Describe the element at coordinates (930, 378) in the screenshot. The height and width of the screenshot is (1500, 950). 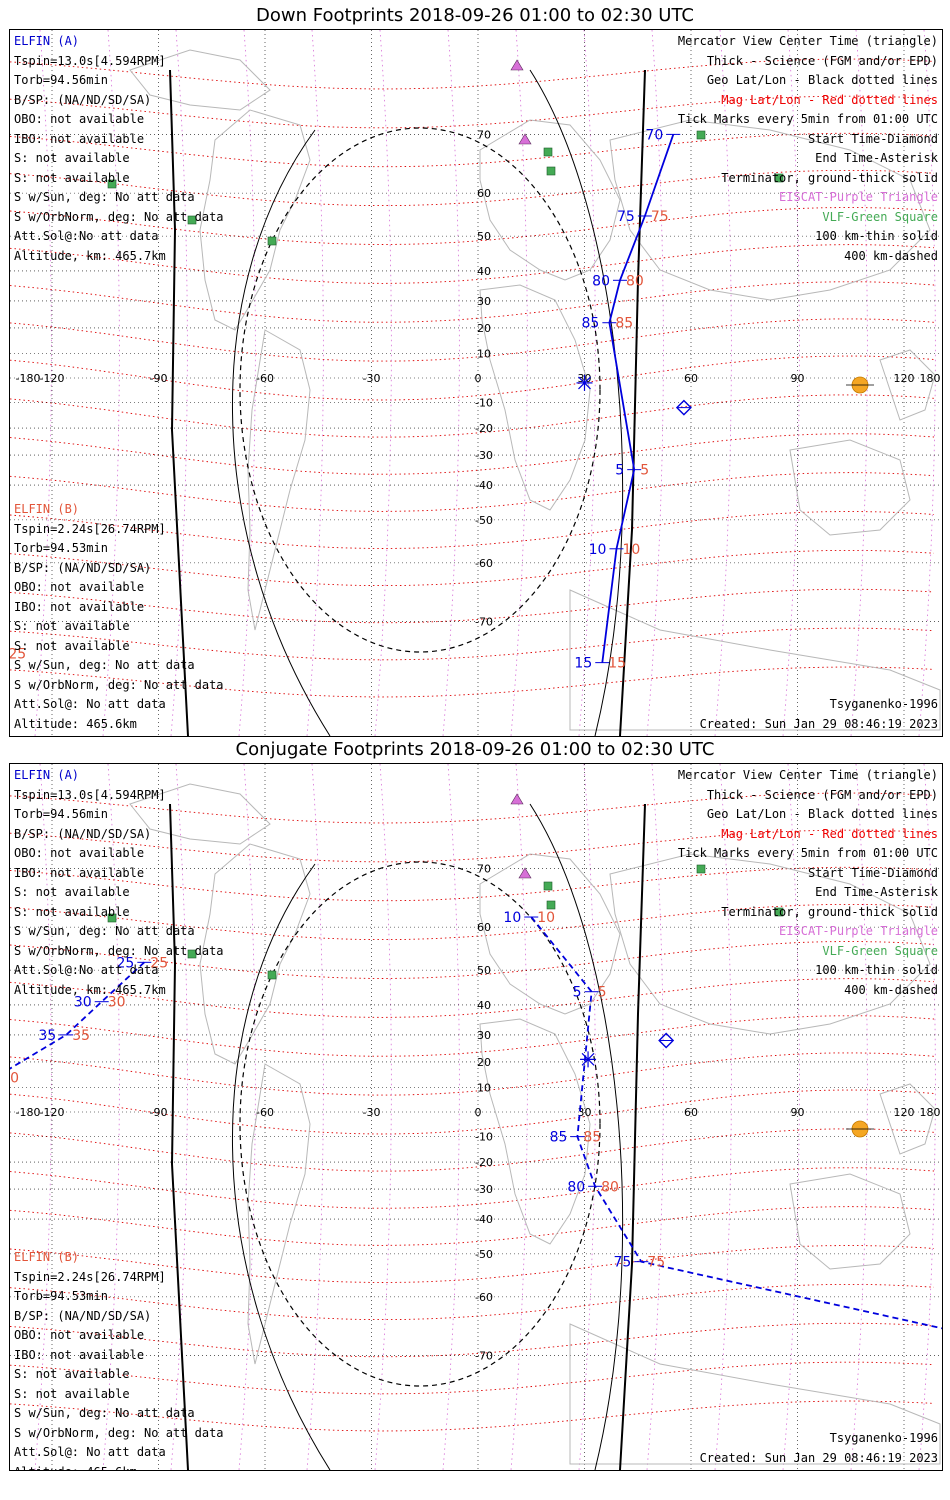
I see `lon-tick-label: 180` at that location.